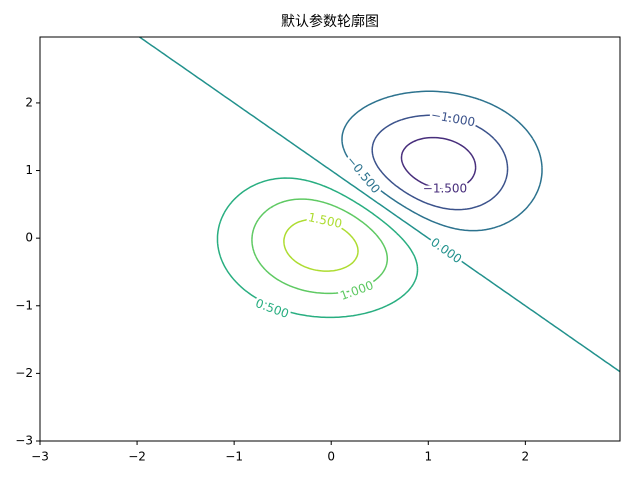 The image size is (640, 480). I want to click on x-tick-label: −1, so click(234, 457).